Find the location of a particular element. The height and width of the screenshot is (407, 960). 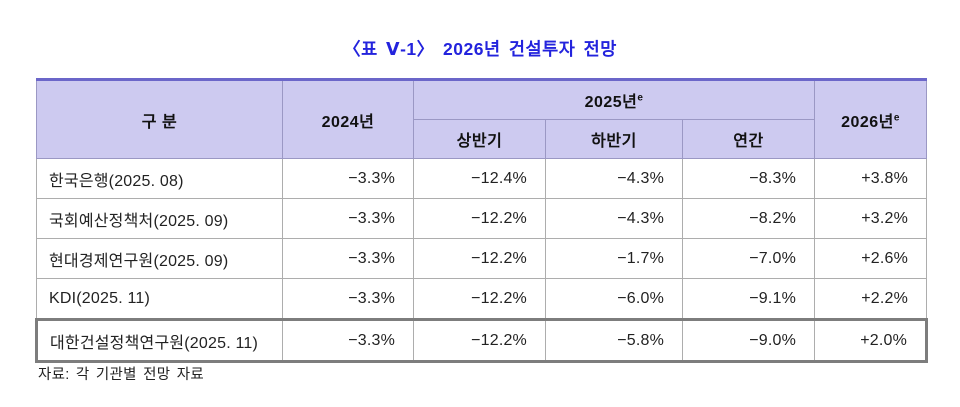

value-cell: +3.2% is located at coordinates (871, 218).